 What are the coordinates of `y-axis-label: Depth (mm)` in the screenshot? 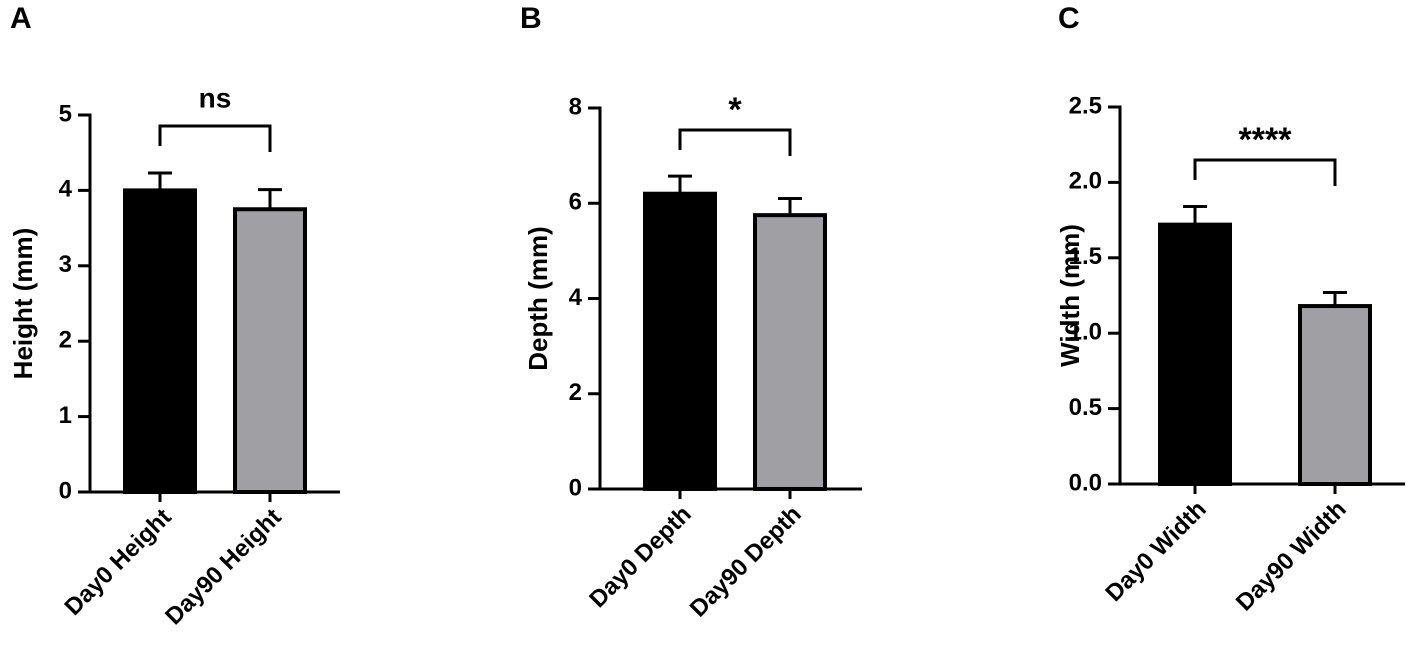 It's located at (538, 298).